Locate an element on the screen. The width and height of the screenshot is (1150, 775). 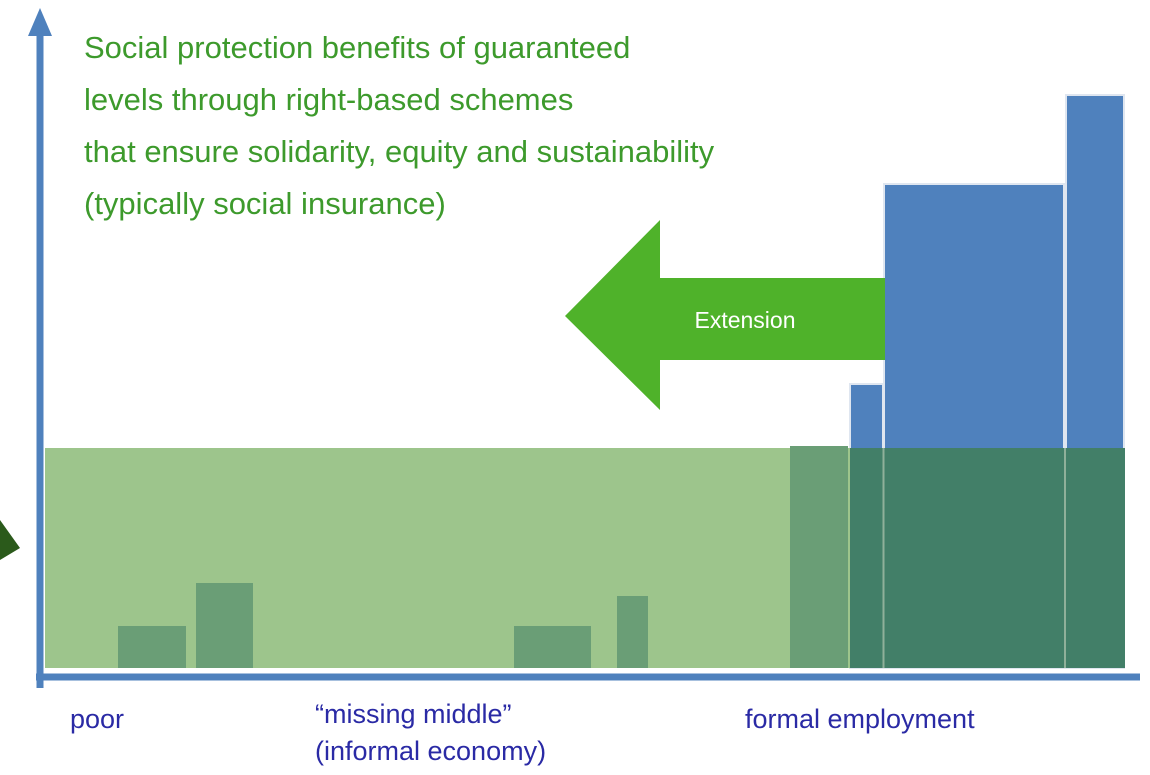
x-label: (informal economy) is located at coordinates (430, 751).